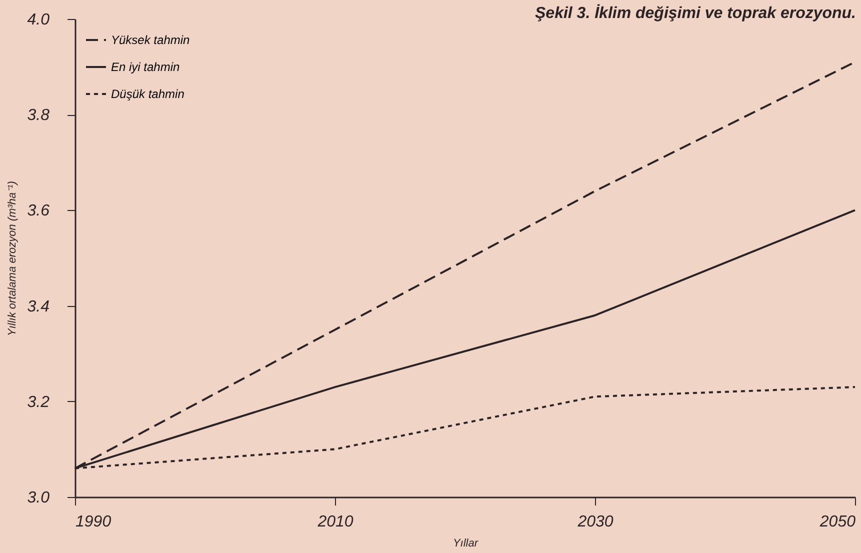 This screenshot has width=861, height=553. Describe the element at coordinates (145, 67) in the screenshot. I see `legend-label: En iyi tahmin` at that location.